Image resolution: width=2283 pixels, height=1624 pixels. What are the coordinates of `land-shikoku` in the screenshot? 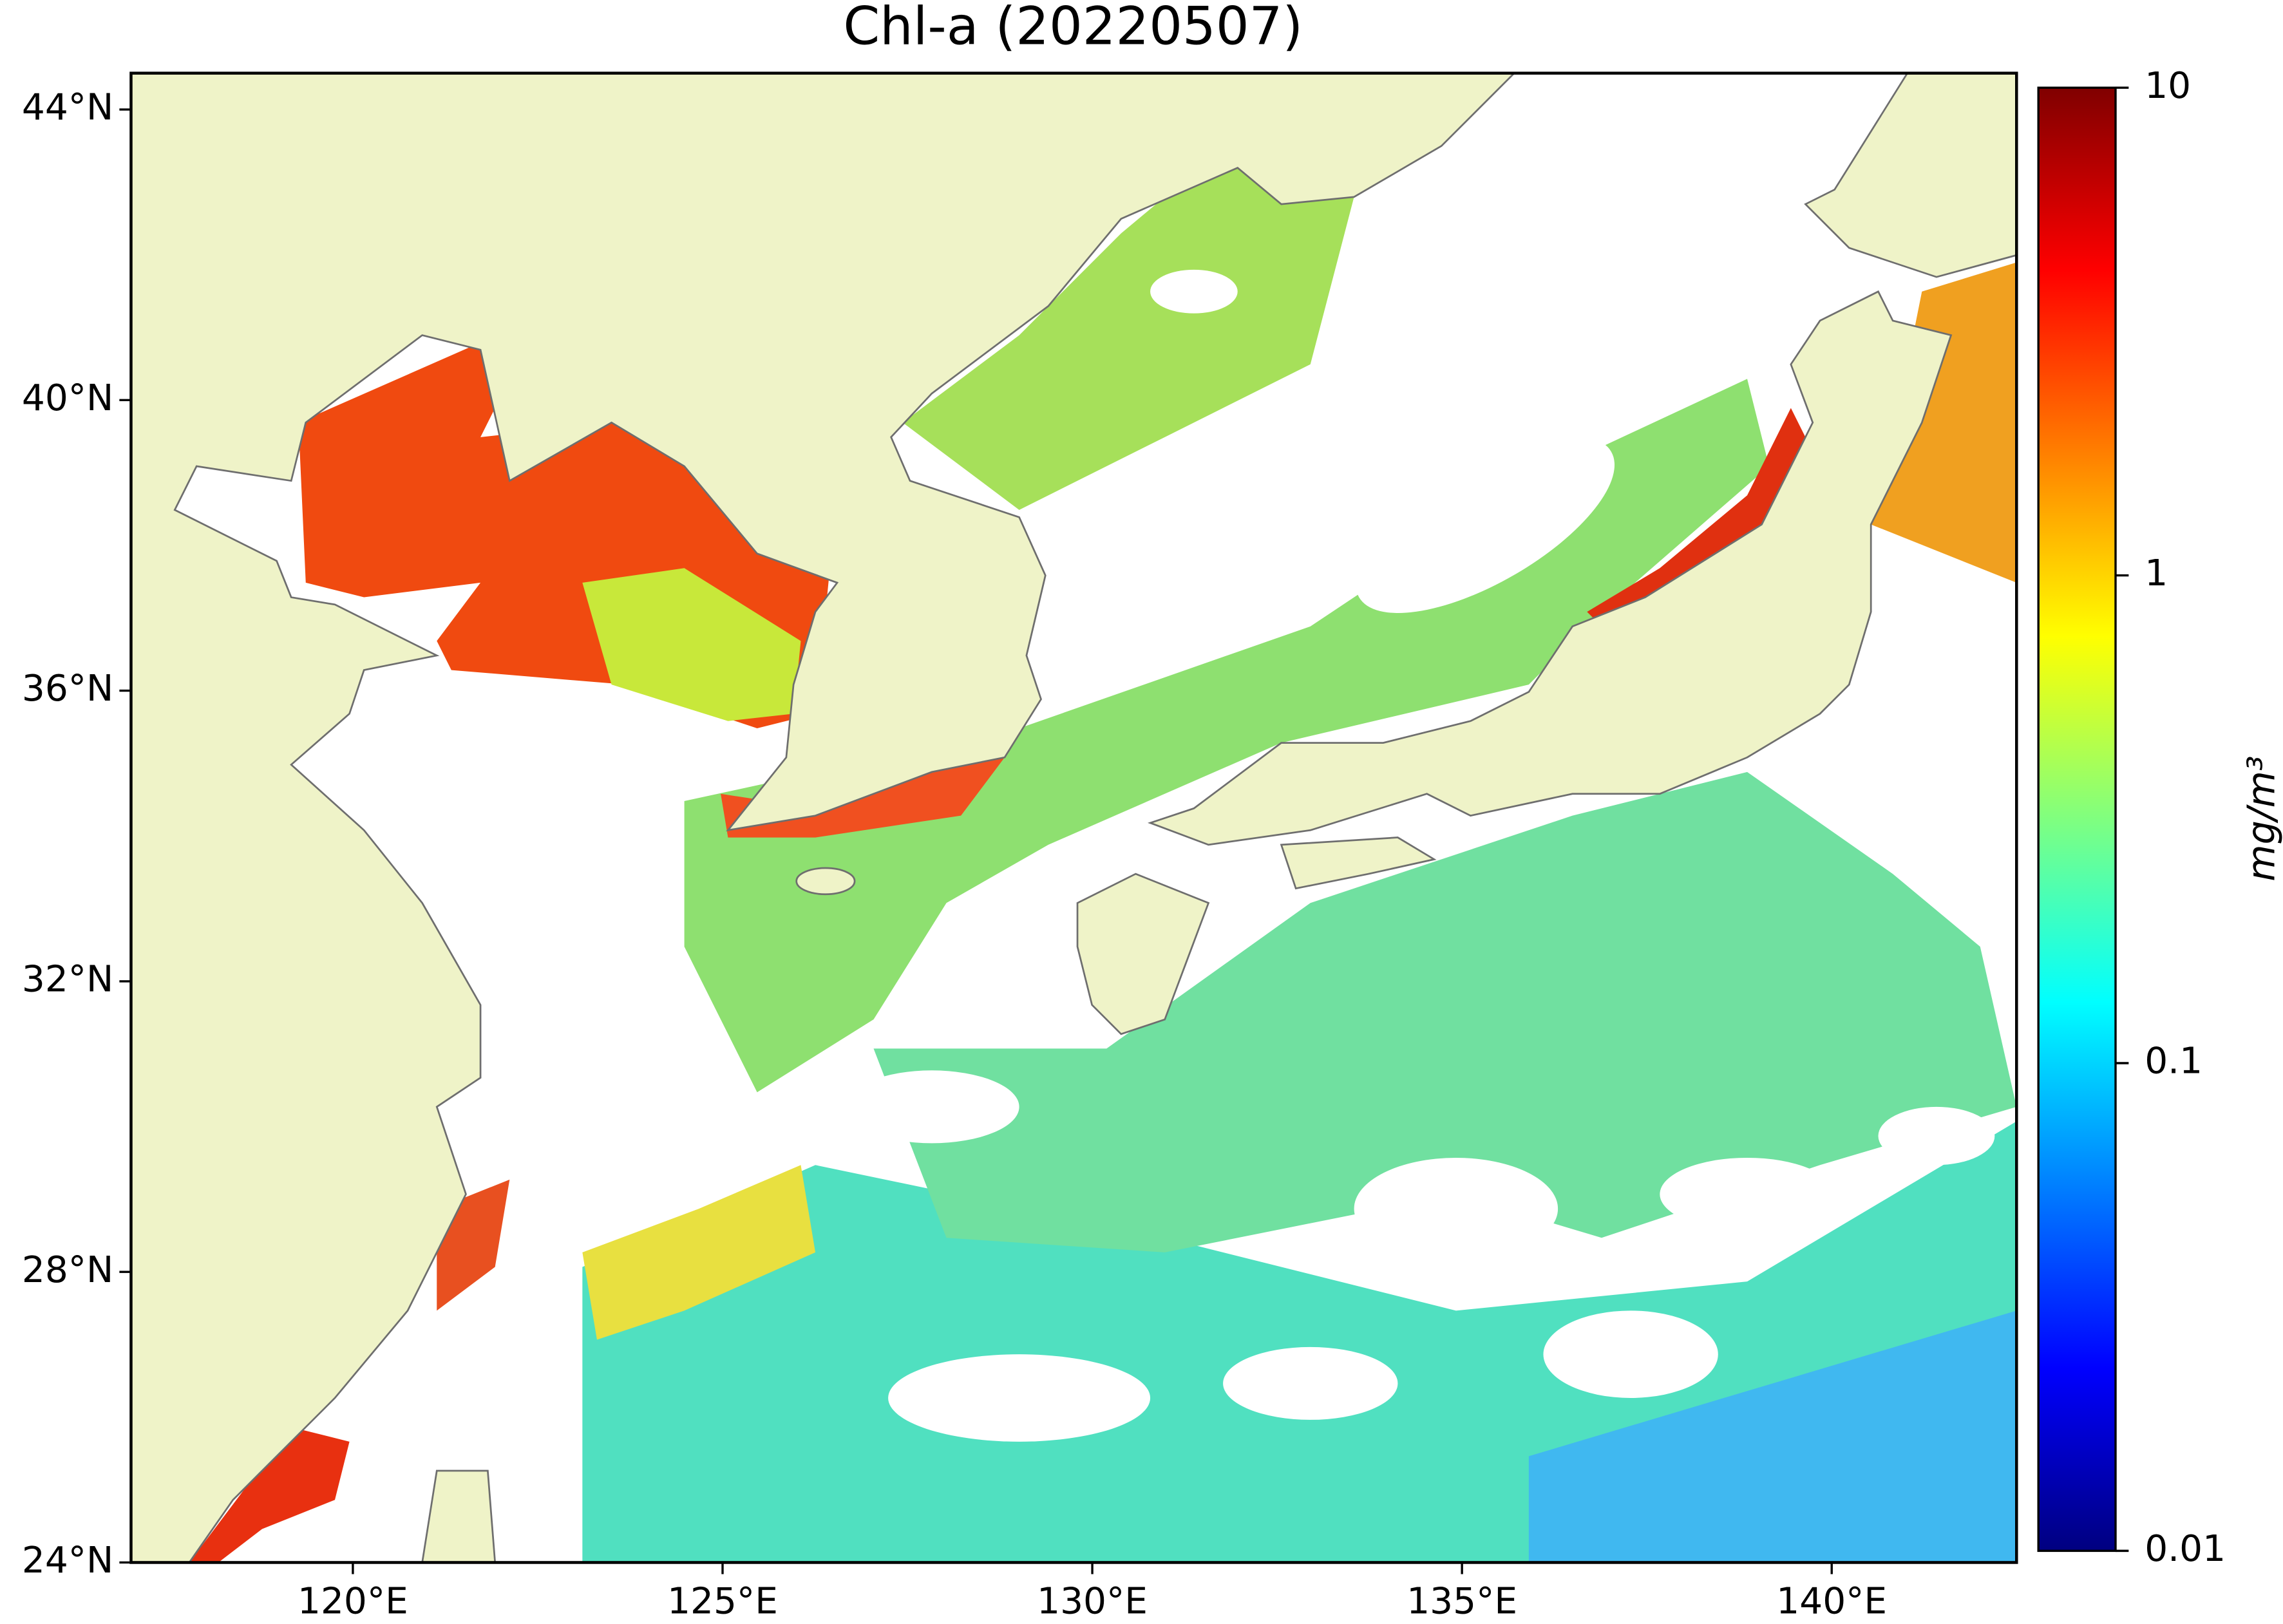 It's located at (1358, 863).